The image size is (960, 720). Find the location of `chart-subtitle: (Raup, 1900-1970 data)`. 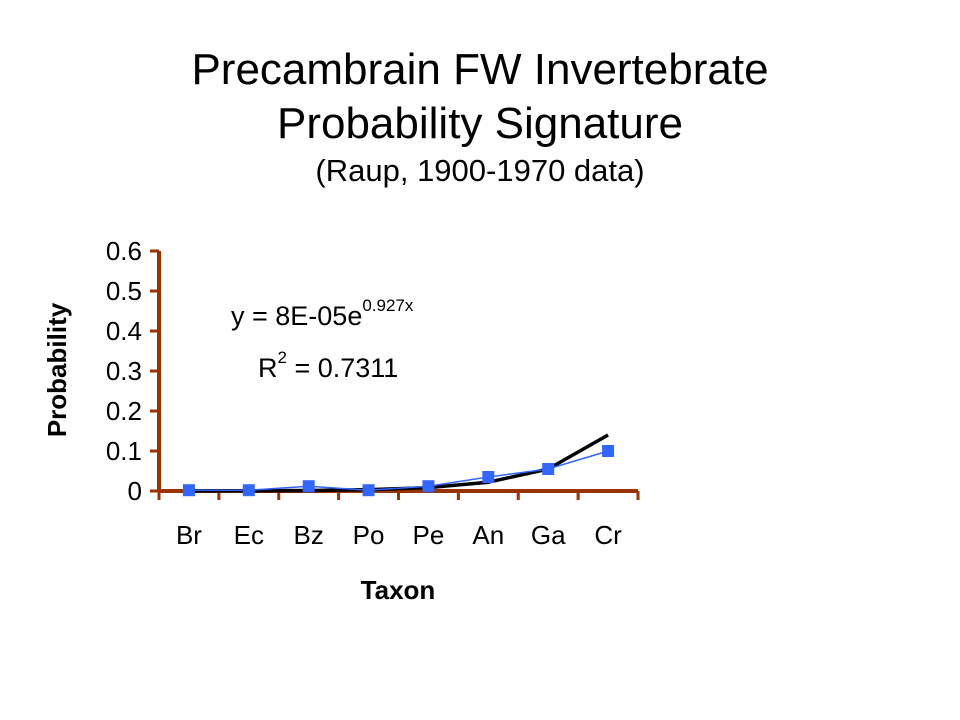

chart-subtitle: (Raup, 1900-1970 data) is located at coordinates (480, 170).